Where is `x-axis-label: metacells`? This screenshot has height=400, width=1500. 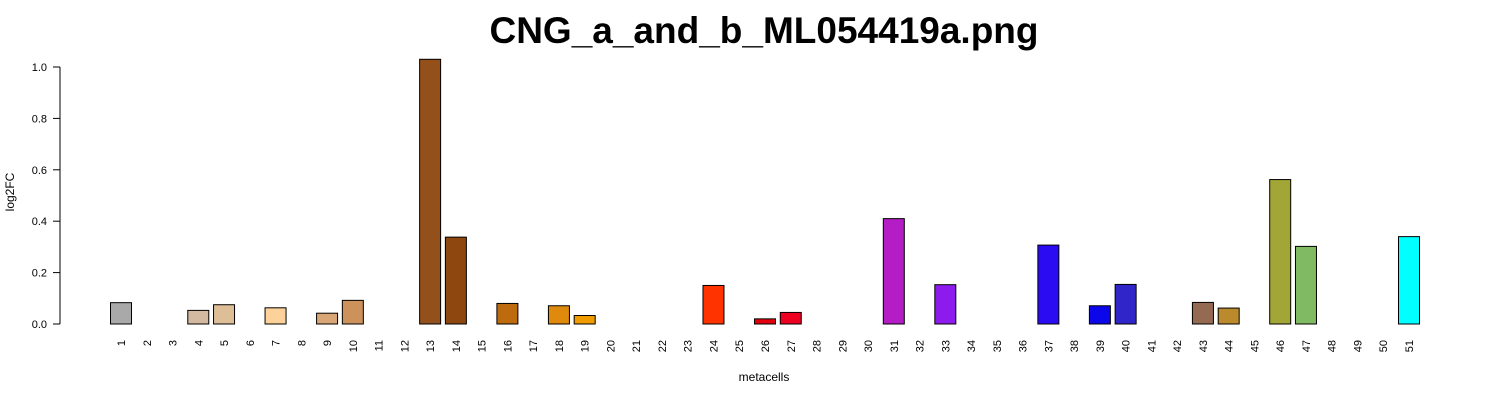
x-axis-label: metacells is located at coordinates (764, 377).